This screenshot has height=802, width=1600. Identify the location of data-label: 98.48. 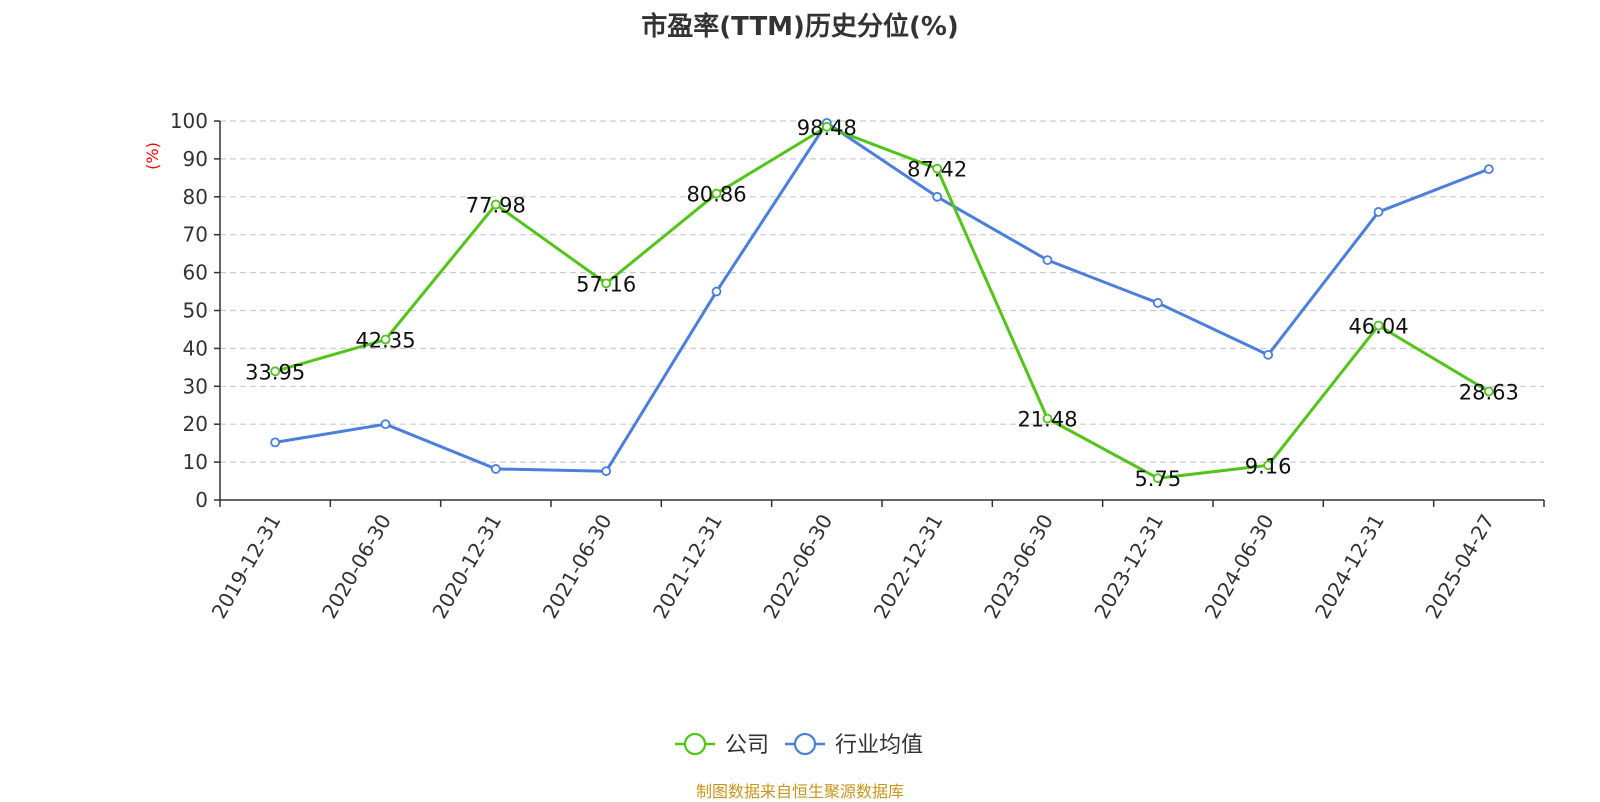
(827, 128).